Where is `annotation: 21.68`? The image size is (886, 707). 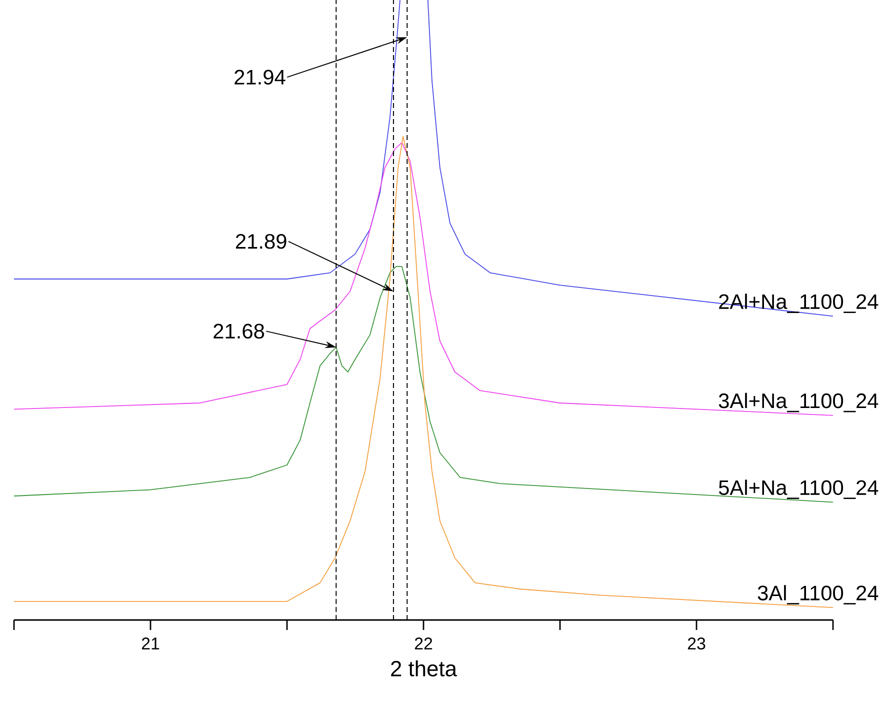
annotation: 21.68 is located at coordinates (239, 331).